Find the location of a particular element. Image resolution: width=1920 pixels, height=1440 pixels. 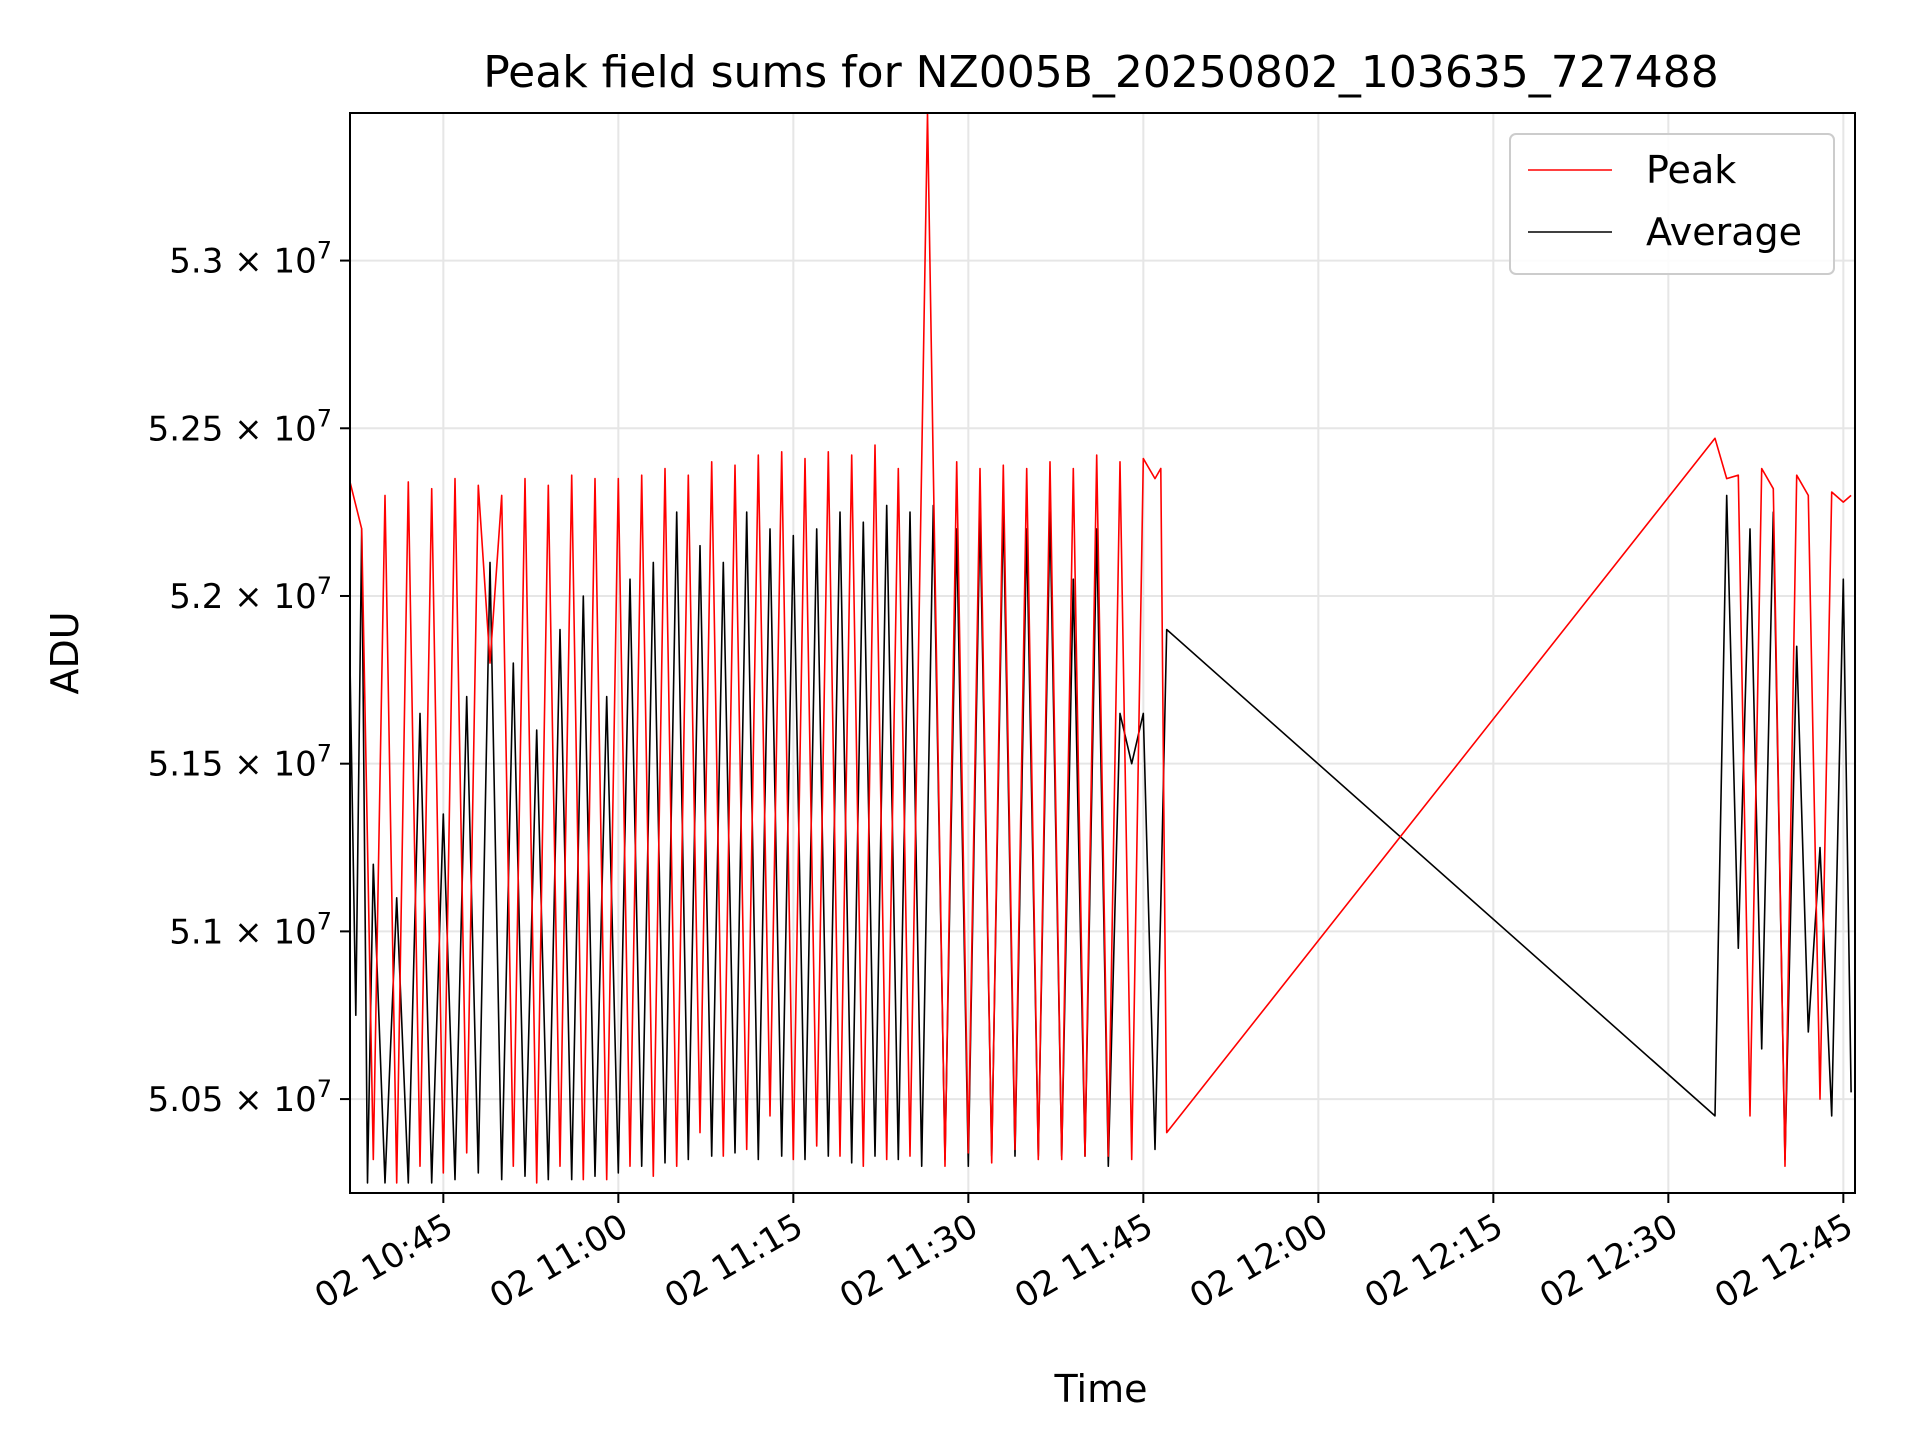

x-tick-label: 02 12:30 is located at coordinates (1609, 1261).